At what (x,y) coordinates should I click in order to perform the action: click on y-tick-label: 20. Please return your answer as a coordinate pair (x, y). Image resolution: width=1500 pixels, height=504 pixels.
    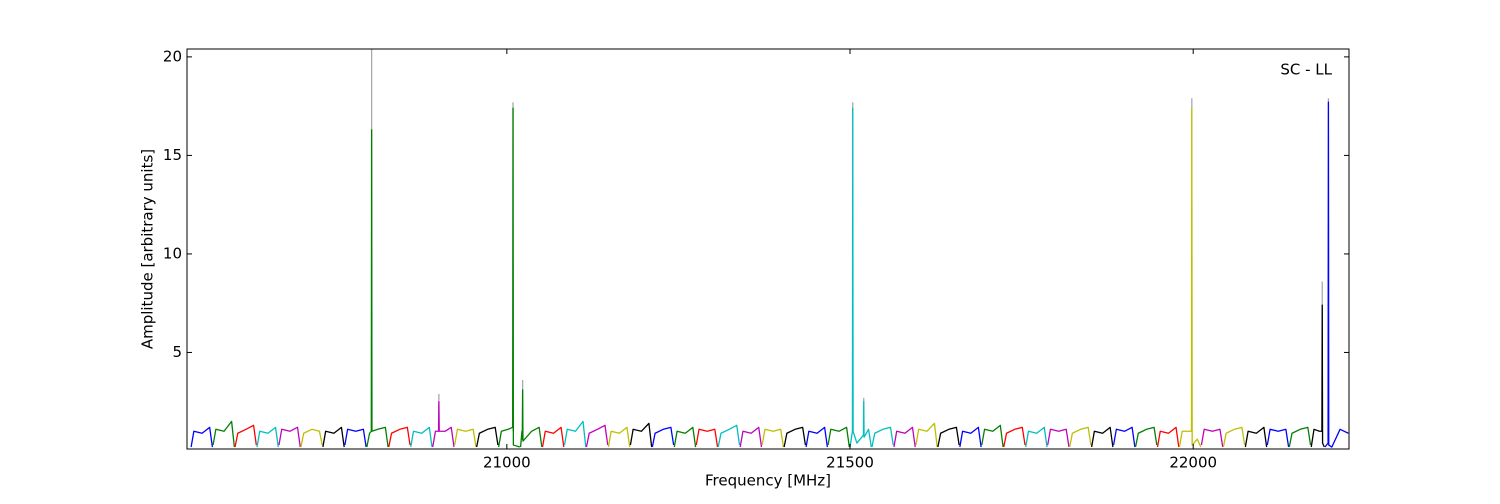
    Looking at the image, I should click on (172, 56).